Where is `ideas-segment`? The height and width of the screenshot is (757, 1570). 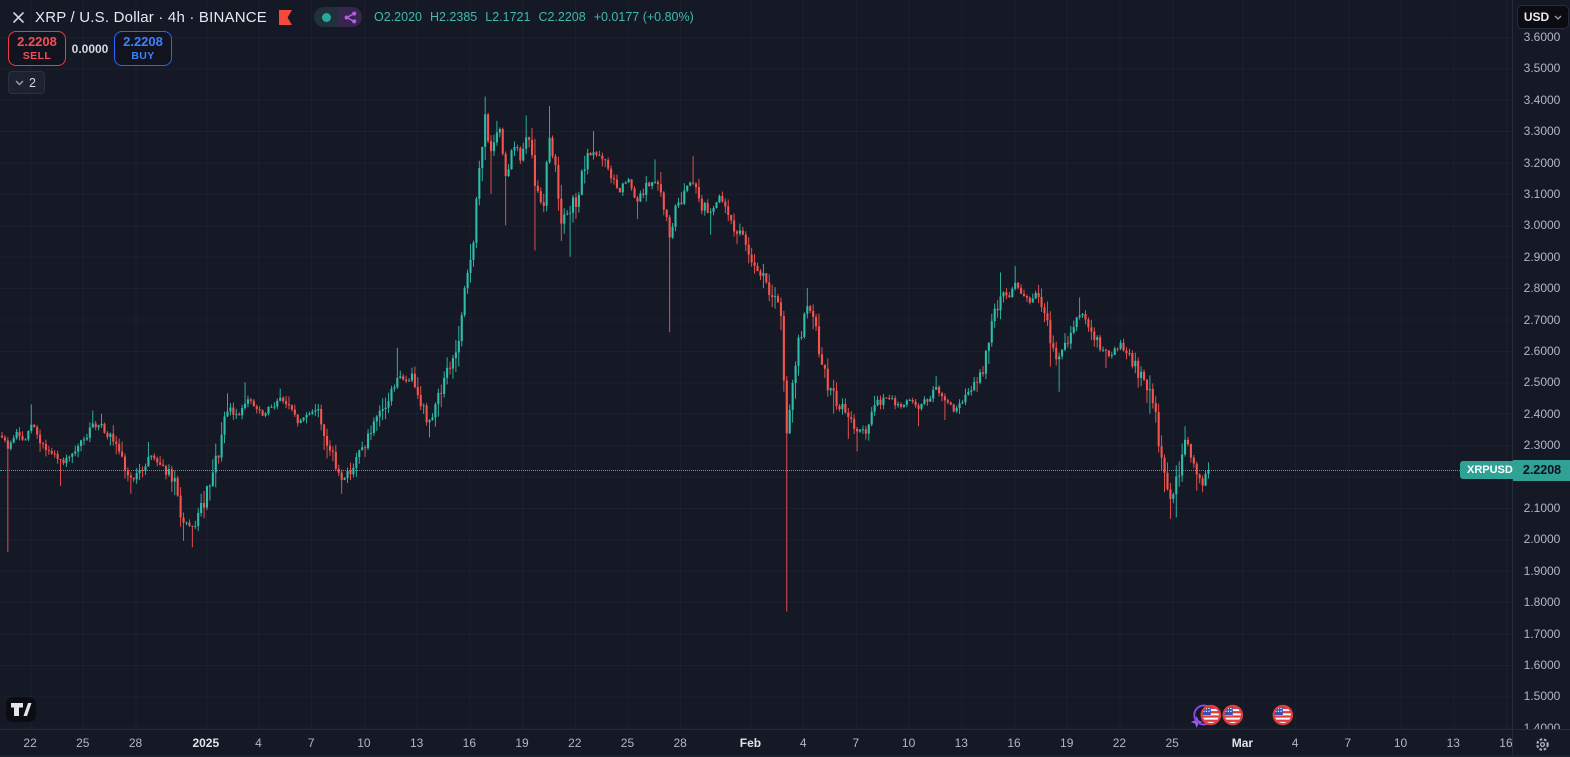 ideas-segment is located at coordinates (350, 17).